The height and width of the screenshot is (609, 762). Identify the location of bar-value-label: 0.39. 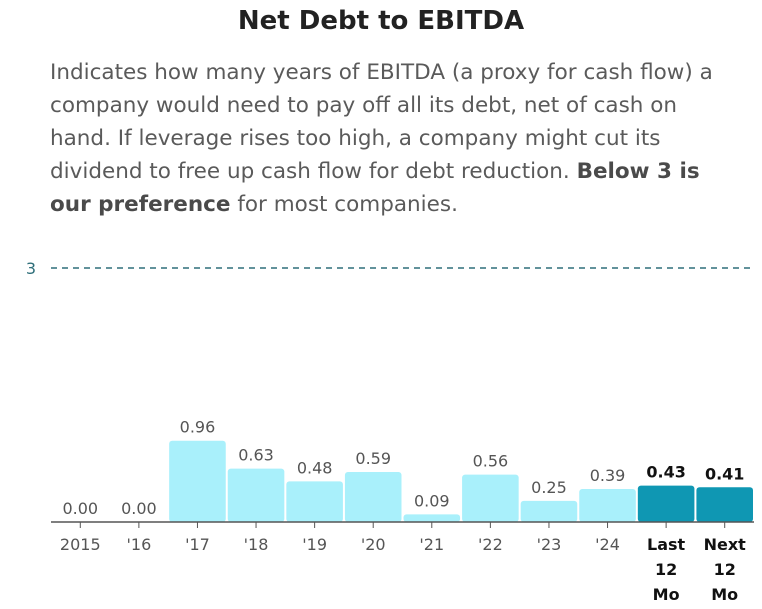
(608, 475).